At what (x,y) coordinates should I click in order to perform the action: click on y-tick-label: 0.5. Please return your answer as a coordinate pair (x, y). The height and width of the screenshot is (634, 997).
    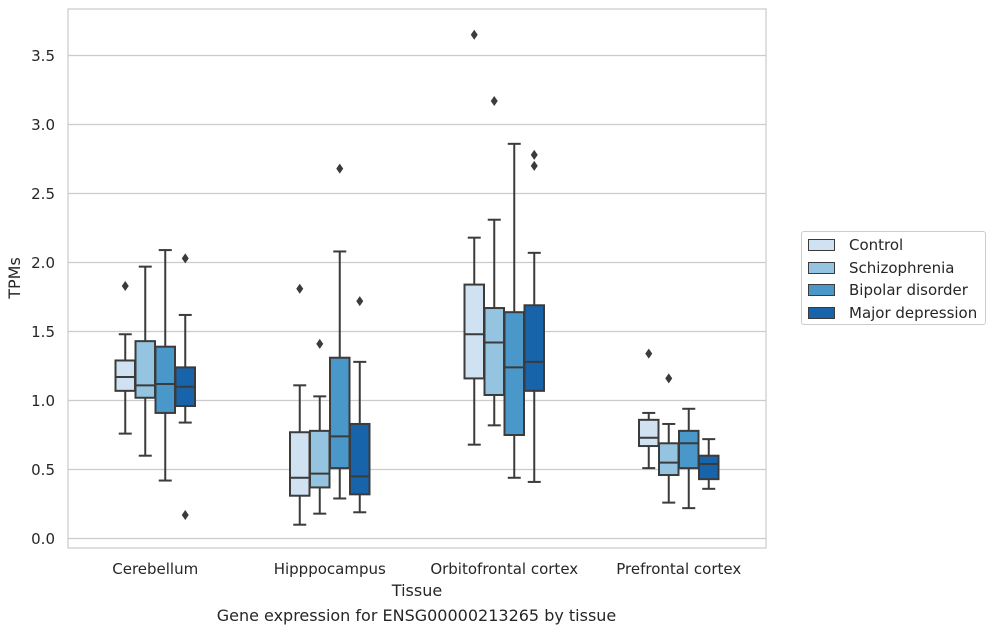
    Looking at the image, I should click on (43, 470).